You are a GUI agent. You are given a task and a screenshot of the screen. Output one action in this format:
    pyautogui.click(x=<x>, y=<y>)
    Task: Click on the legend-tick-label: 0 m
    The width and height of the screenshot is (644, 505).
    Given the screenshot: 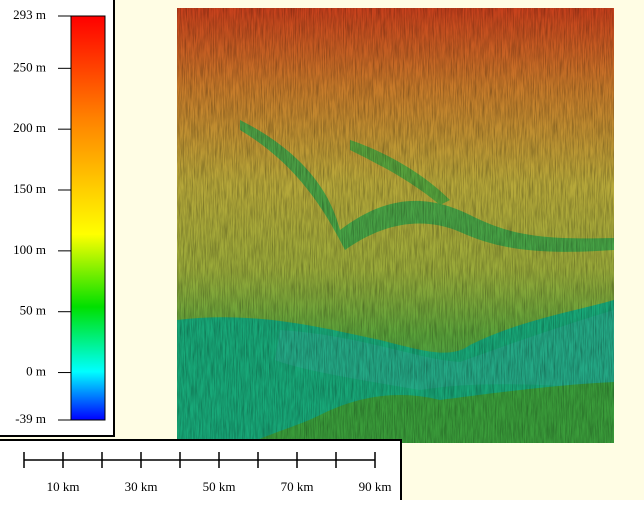 What is the action you would take?
    pyautogui.click(x=36, y=371)
    